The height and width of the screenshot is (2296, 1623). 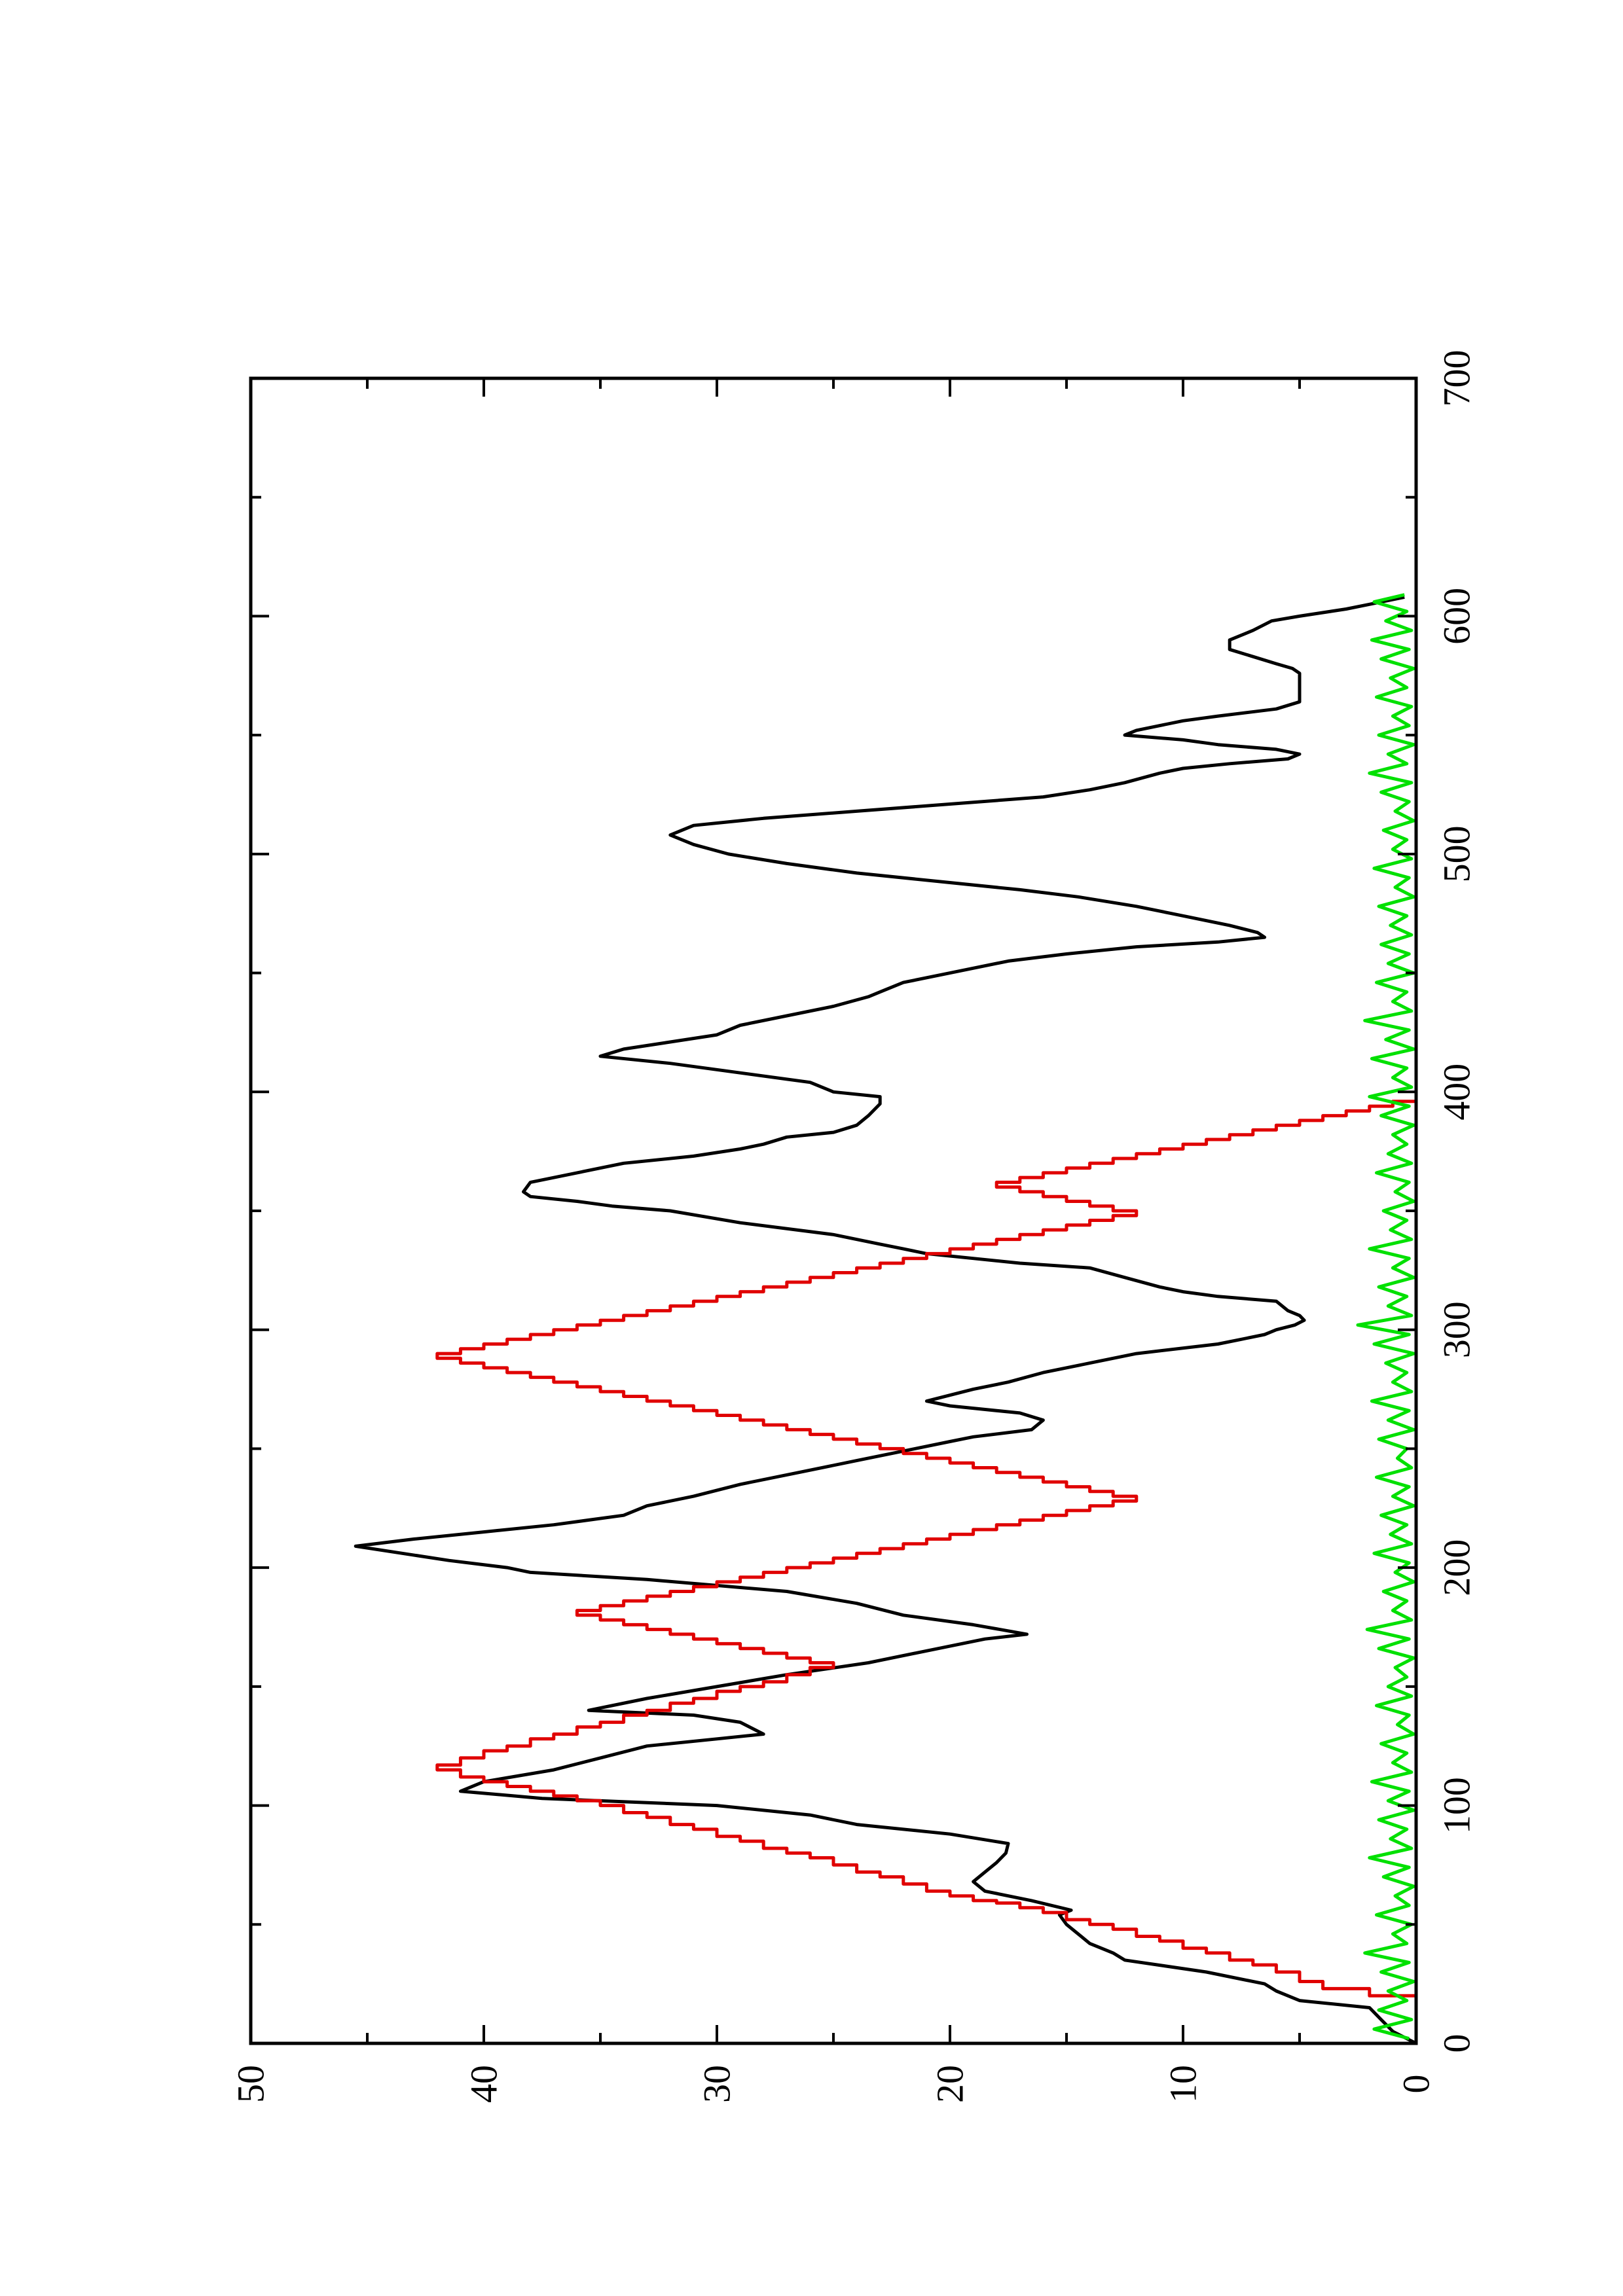 I want to click on y-tick-label: 50, so click(x=251, y=2084).